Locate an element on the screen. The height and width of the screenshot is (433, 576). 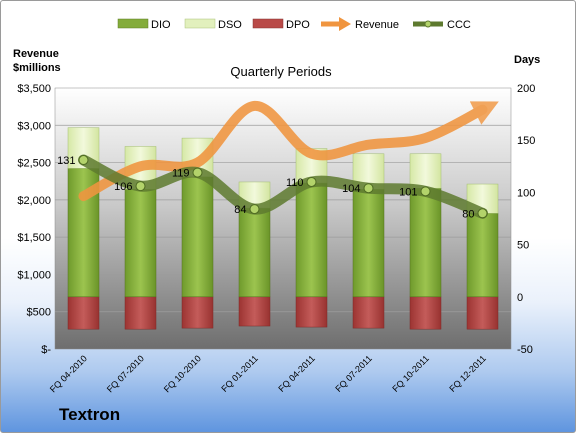
right-axis-title: Days is located at coordinates (527, 60).